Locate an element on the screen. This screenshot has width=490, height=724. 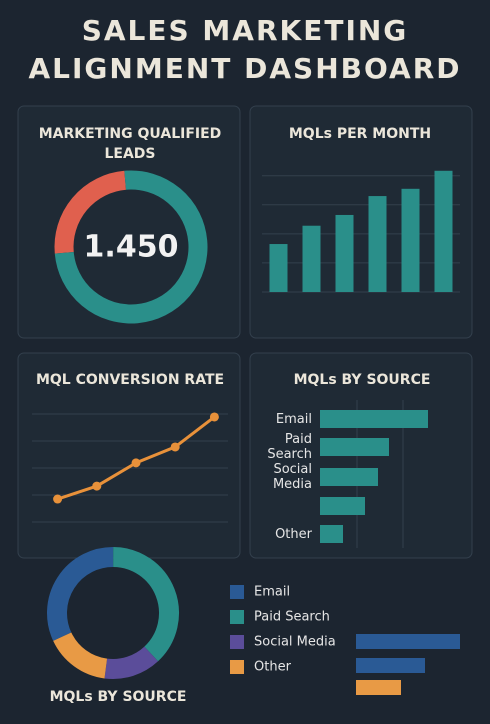
center-label: 1.450 is located at coordinates (131, 247).